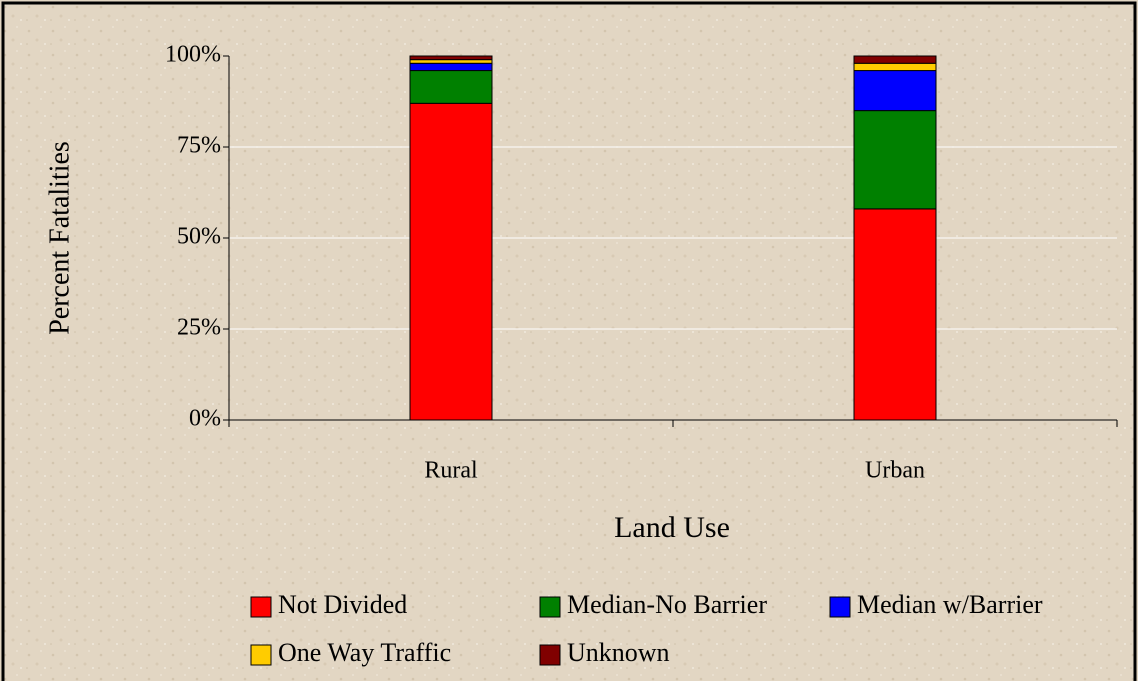  I want to click on x-tick-label: Urban, so click(895, 471).